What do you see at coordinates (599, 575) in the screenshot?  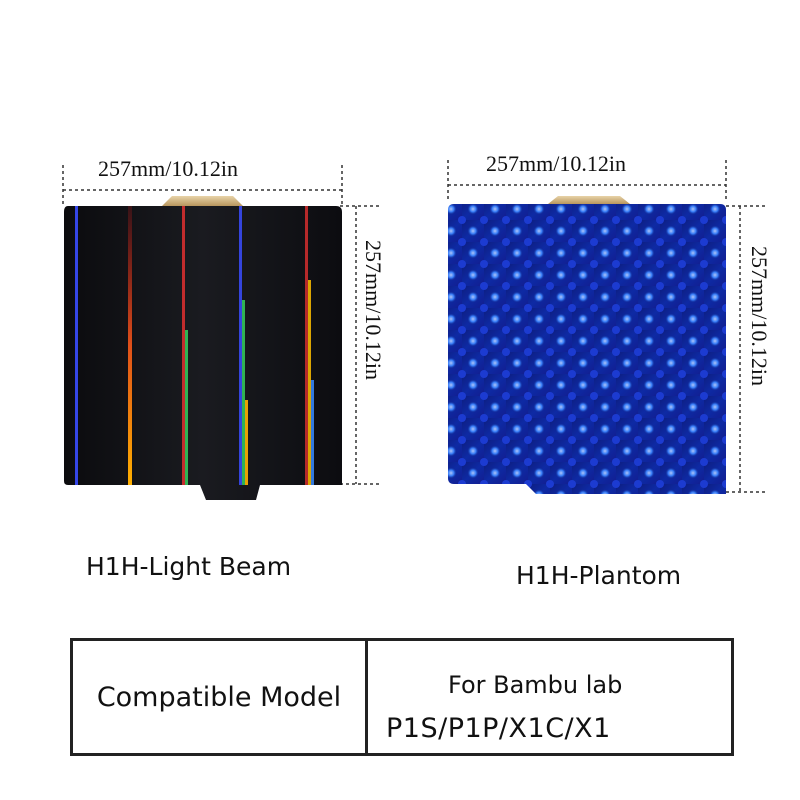 I see `right-plate-name: H1H-Plantom` at bounding box center [599, 575].